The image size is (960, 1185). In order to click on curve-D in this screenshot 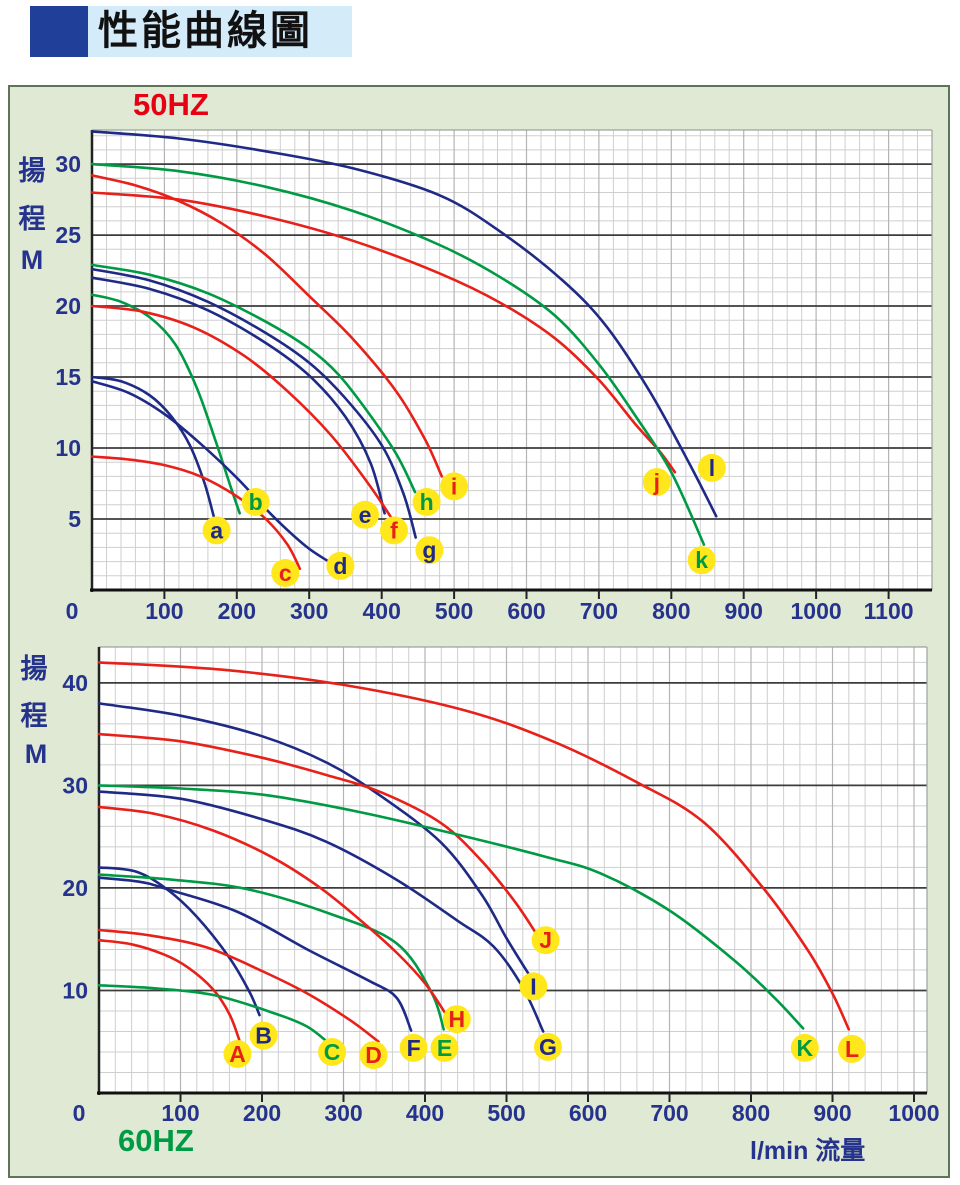, I will do `click(238, 985)`.